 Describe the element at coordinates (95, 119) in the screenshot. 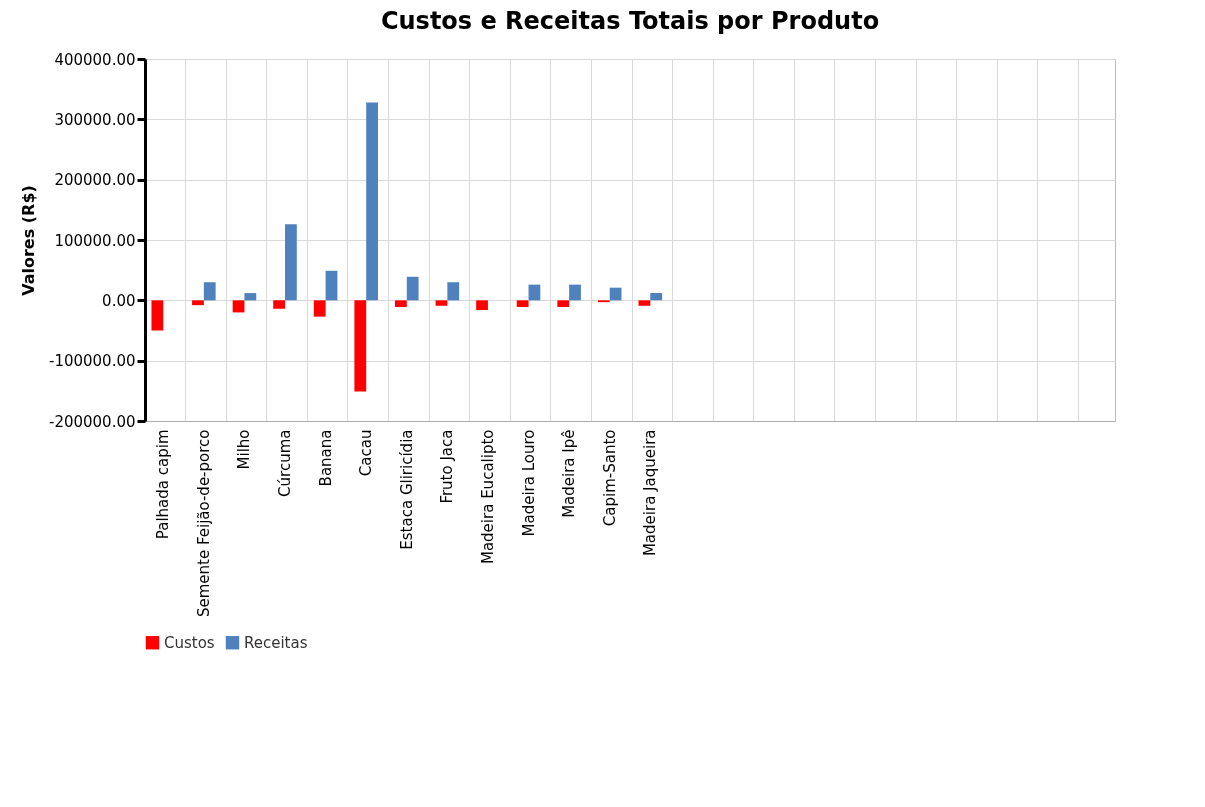

I see `y-tick-label: 300000.00` at that location.